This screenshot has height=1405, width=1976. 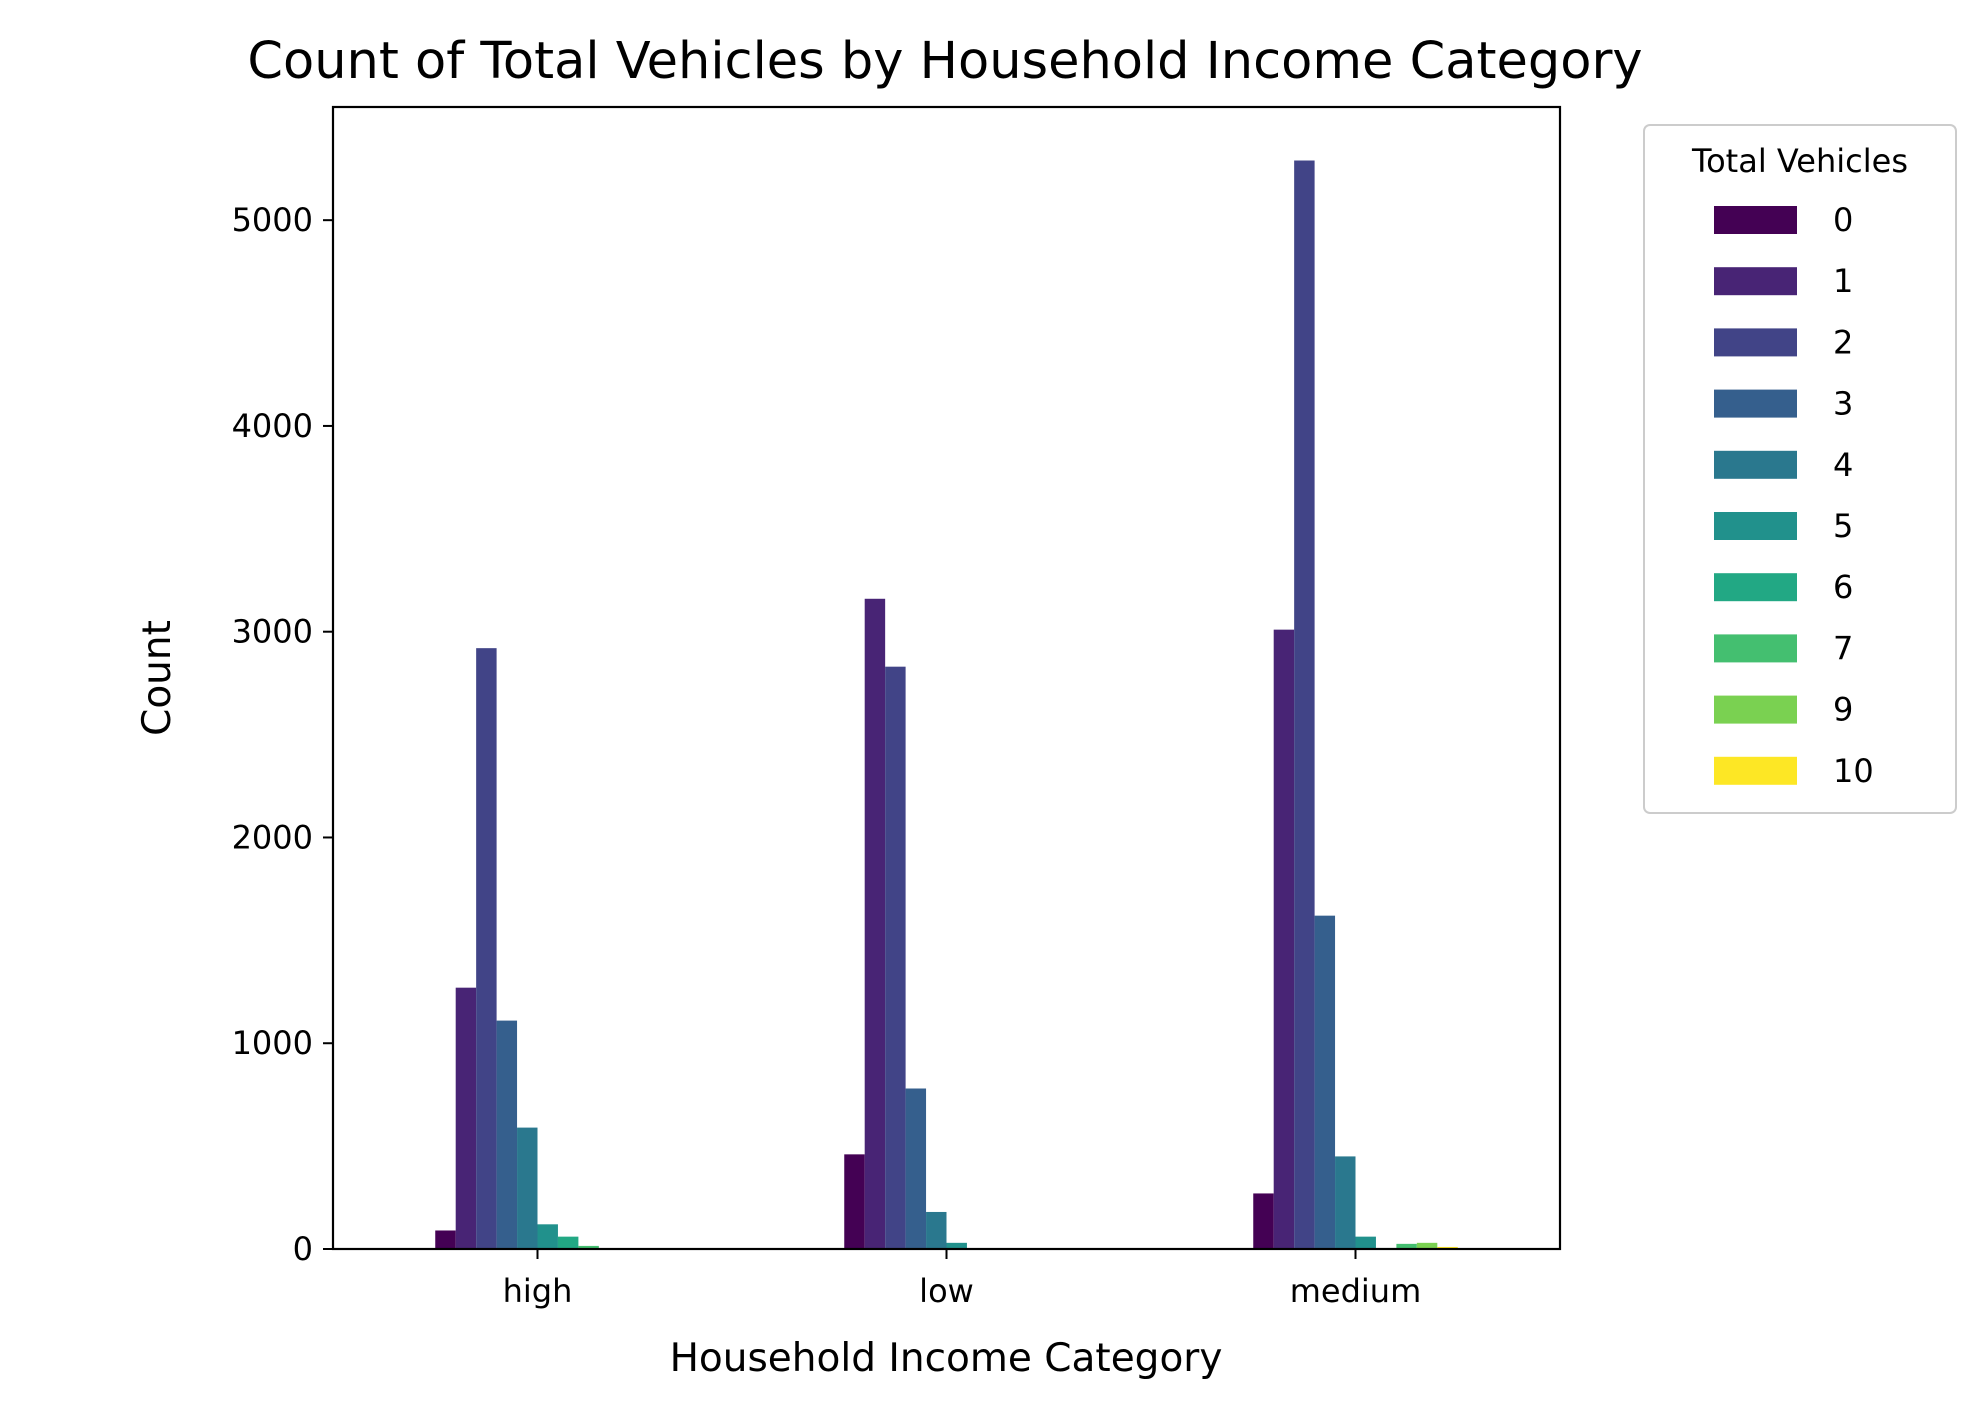 What do you see at coordinates (1843, 281) in the screenshot?
I see `legend-label-1: 1` at bounding box center [1843, 281].